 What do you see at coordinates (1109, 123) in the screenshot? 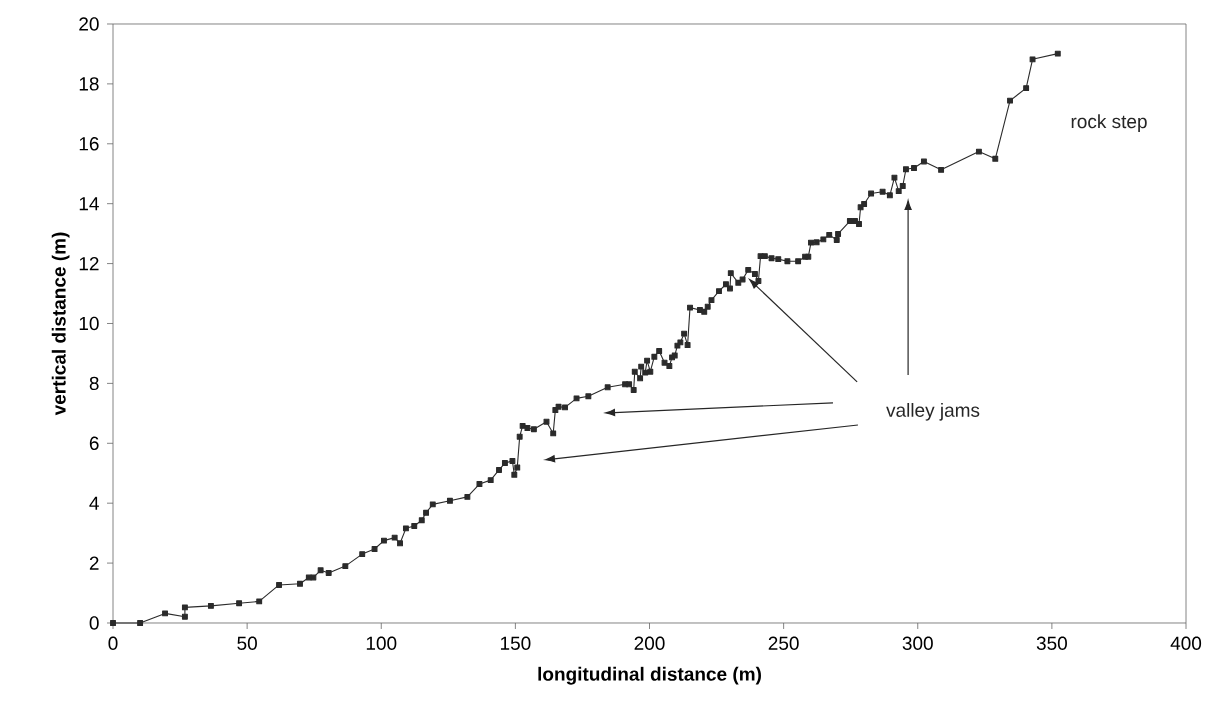
I see `annotation: rock step` at bounding box center [1109, 123].